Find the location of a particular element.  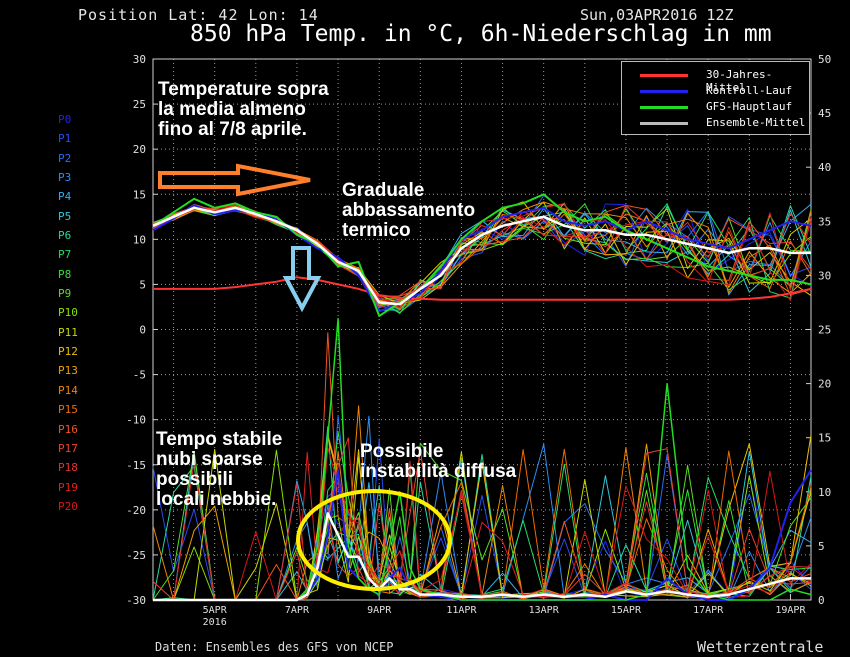

x-tick-label: 13APR is located at coordinates (544, 610).